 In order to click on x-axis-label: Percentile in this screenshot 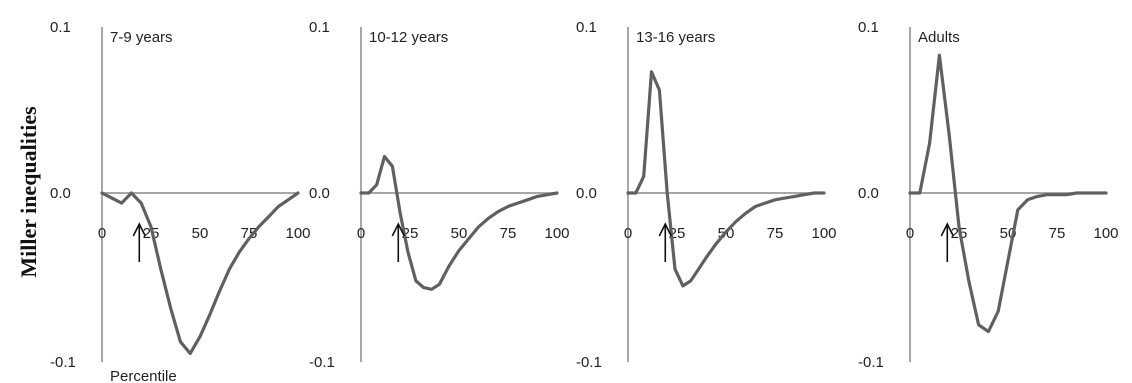, I will do `click(143, 375)`.